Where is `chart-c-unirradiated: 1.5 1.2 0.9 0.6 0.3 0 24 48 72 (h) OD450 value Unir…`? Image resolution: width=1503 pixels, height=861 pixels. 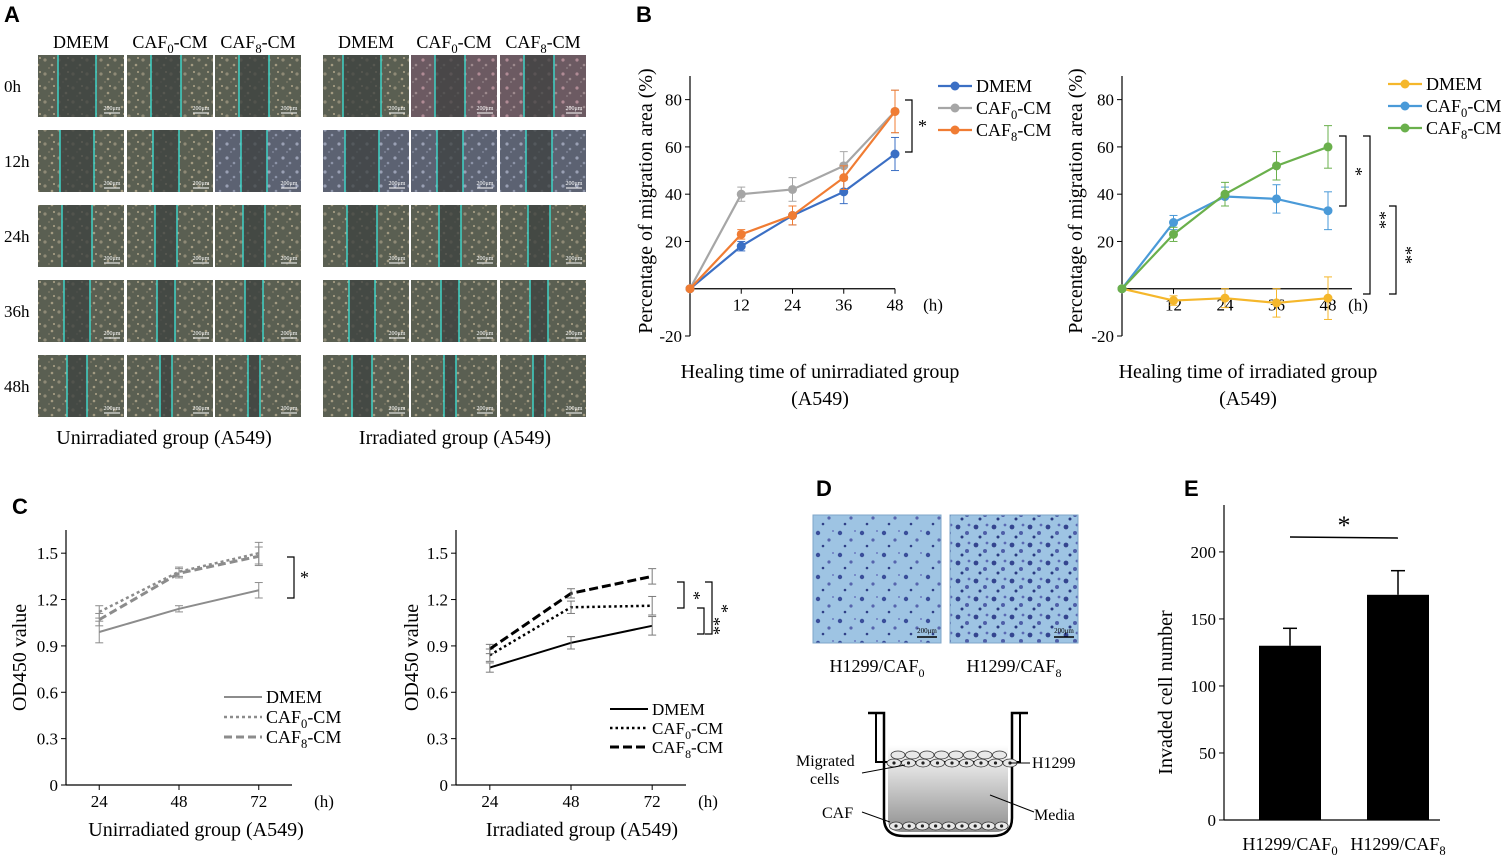 chart-c-unirradiated: 1.5 1.2 0.9 0.6 0.3 0 24 48 72 (h) OD450 value Unir… is located at coordinates (175, 685).